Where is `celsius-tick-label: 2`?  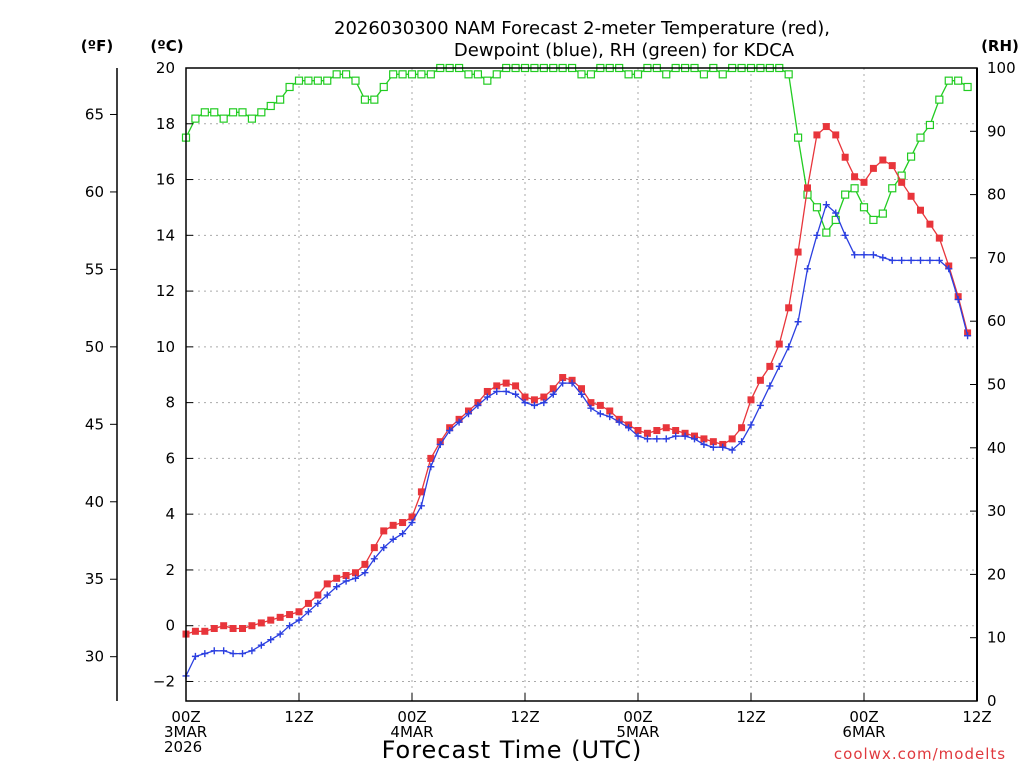
celsius-tick-label: 2 is located at coordinates (170, 570).